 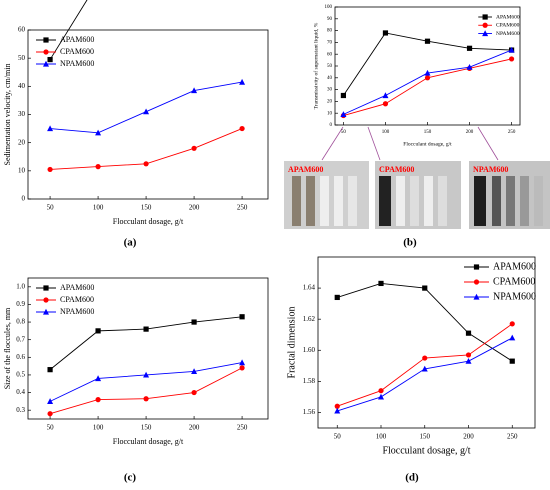 What do you see at coordinates (330, 90) in the screenshot?
I see `y-tick-label: 30` at bounding box center [330, 90].